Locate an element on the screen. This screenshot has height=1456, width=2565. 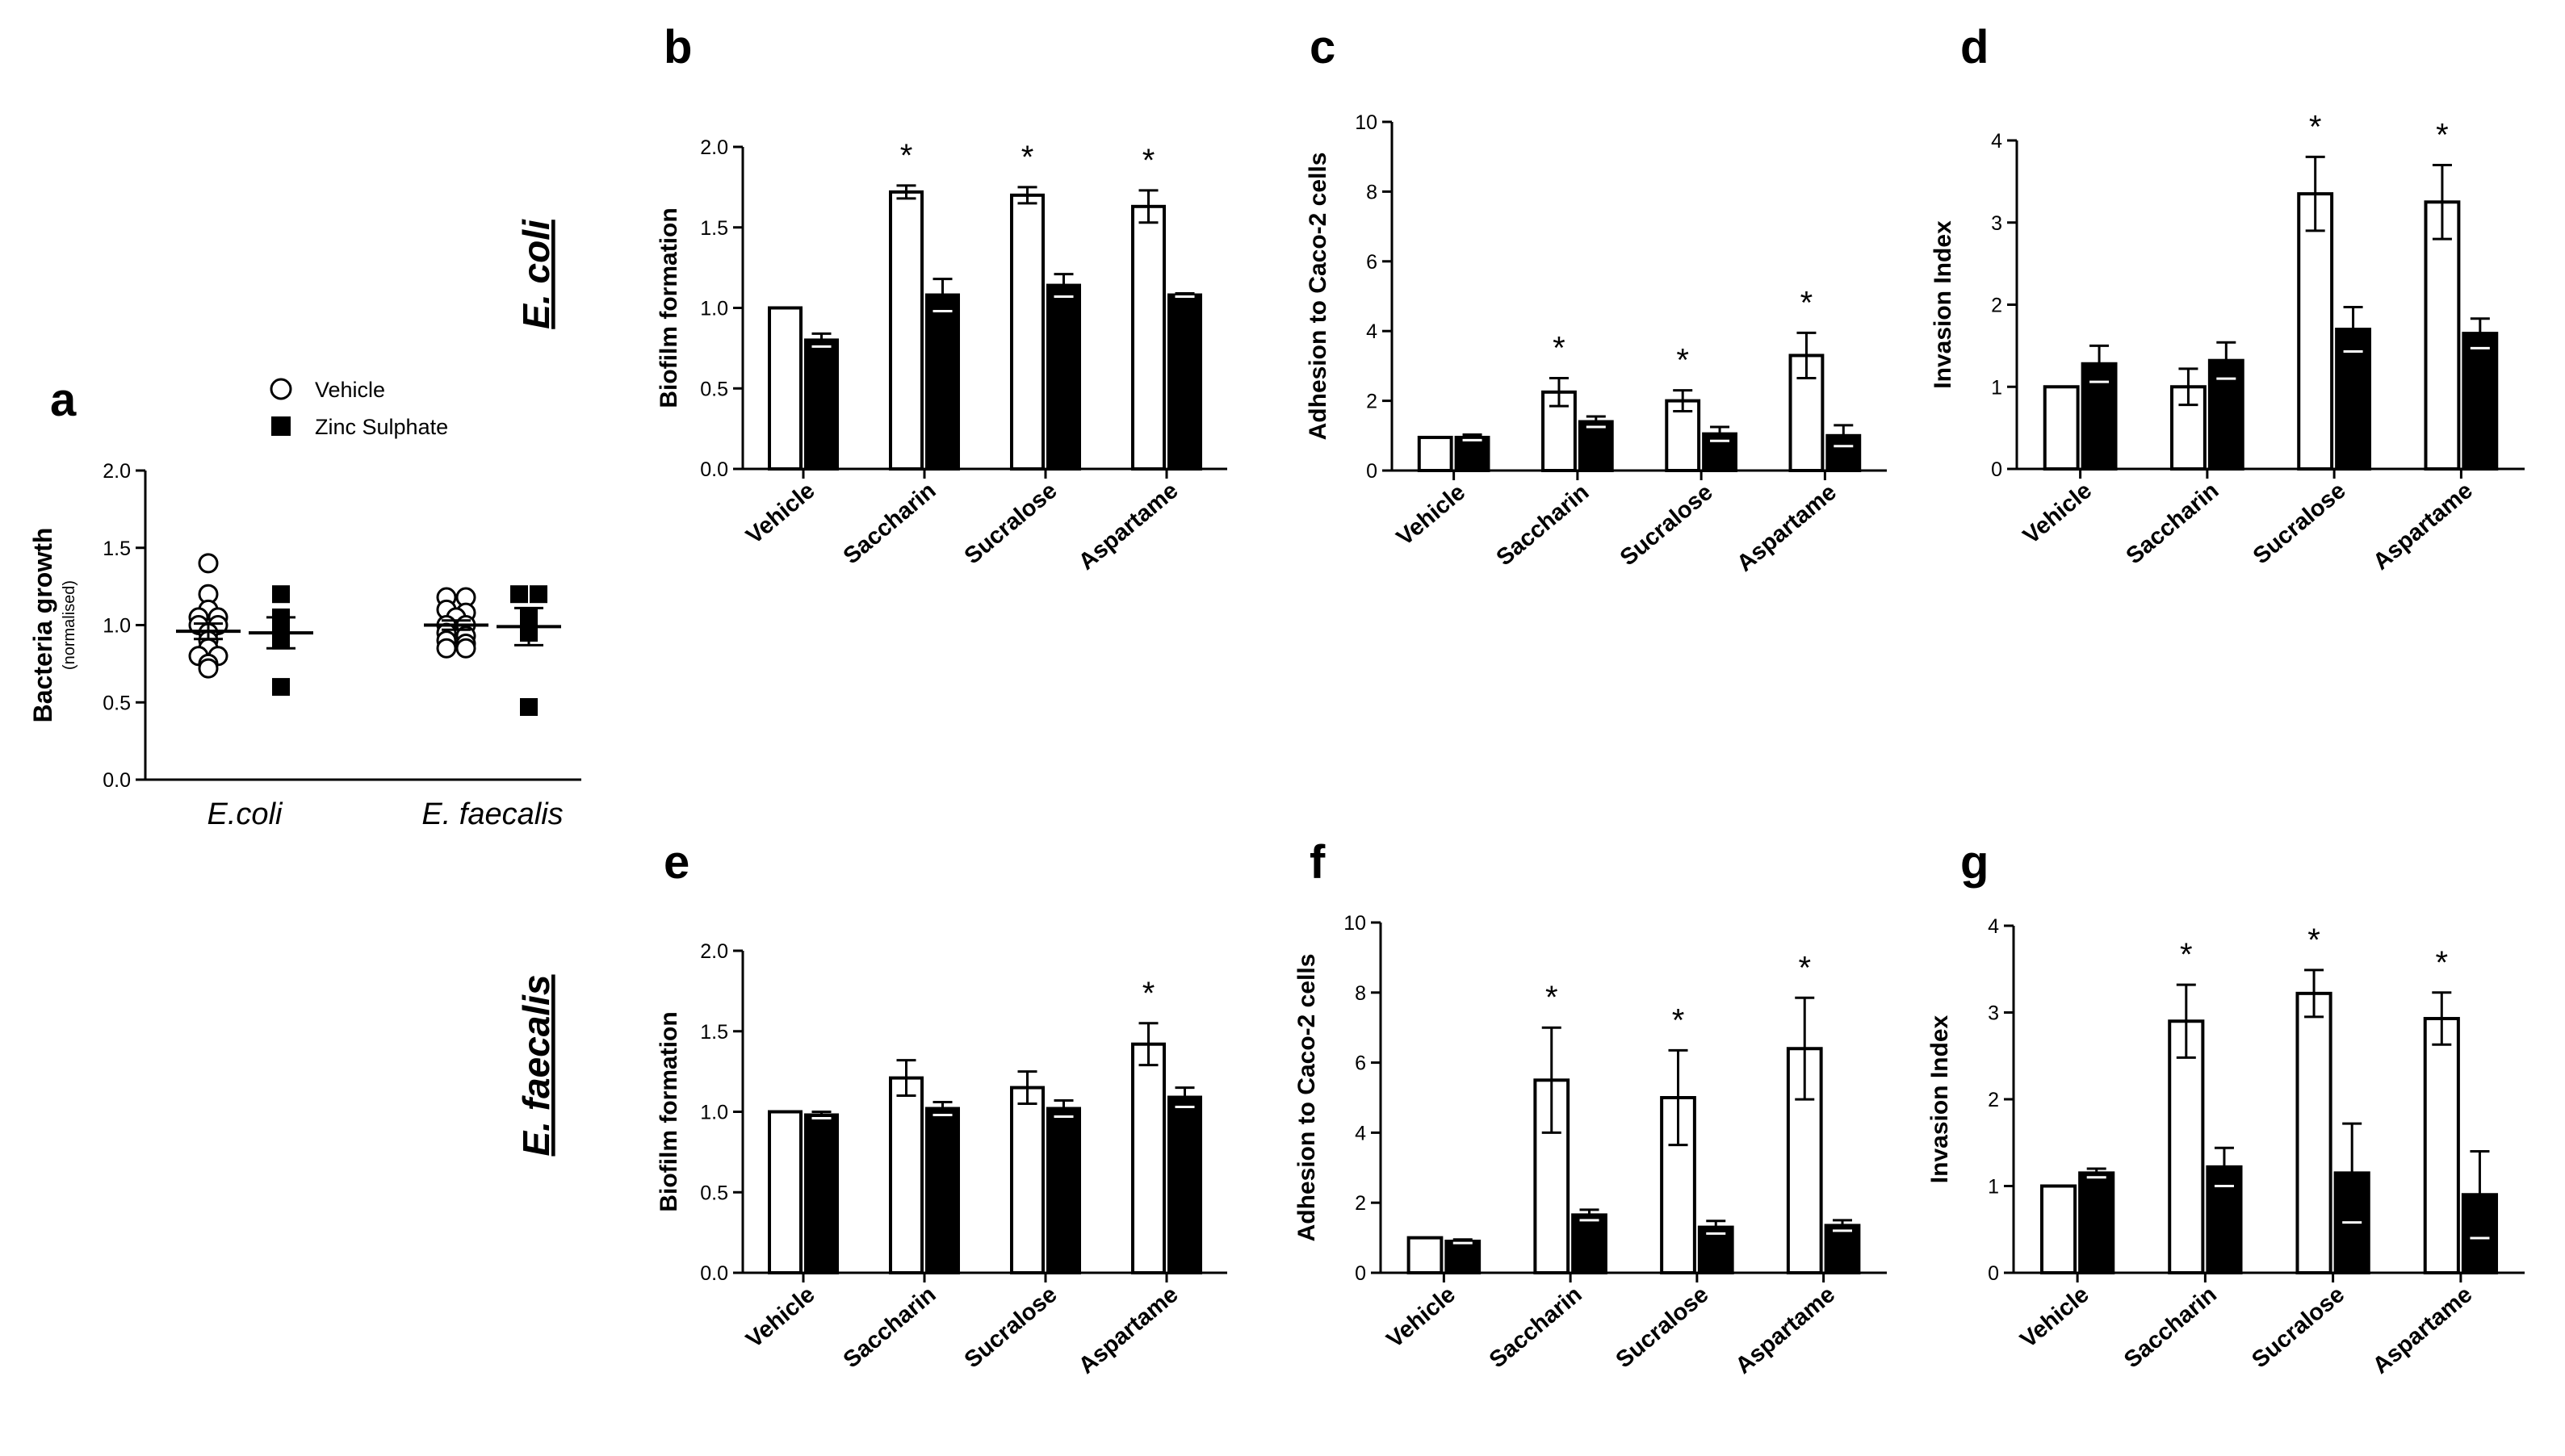
y-axis-title: Biofilm formation is located at coordinates (669, 1111).